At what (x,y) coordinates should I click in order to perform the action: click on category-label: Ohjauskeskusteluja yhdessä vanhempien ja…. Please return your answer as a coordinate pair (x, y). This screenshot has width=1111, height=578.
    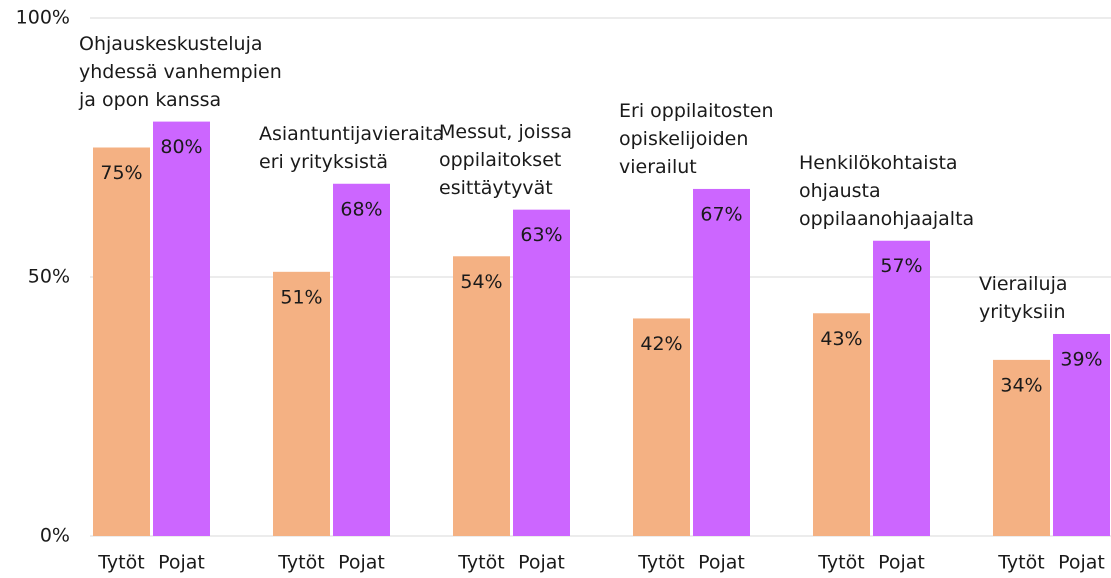
    Looking at the image, I should click on (180, 71).